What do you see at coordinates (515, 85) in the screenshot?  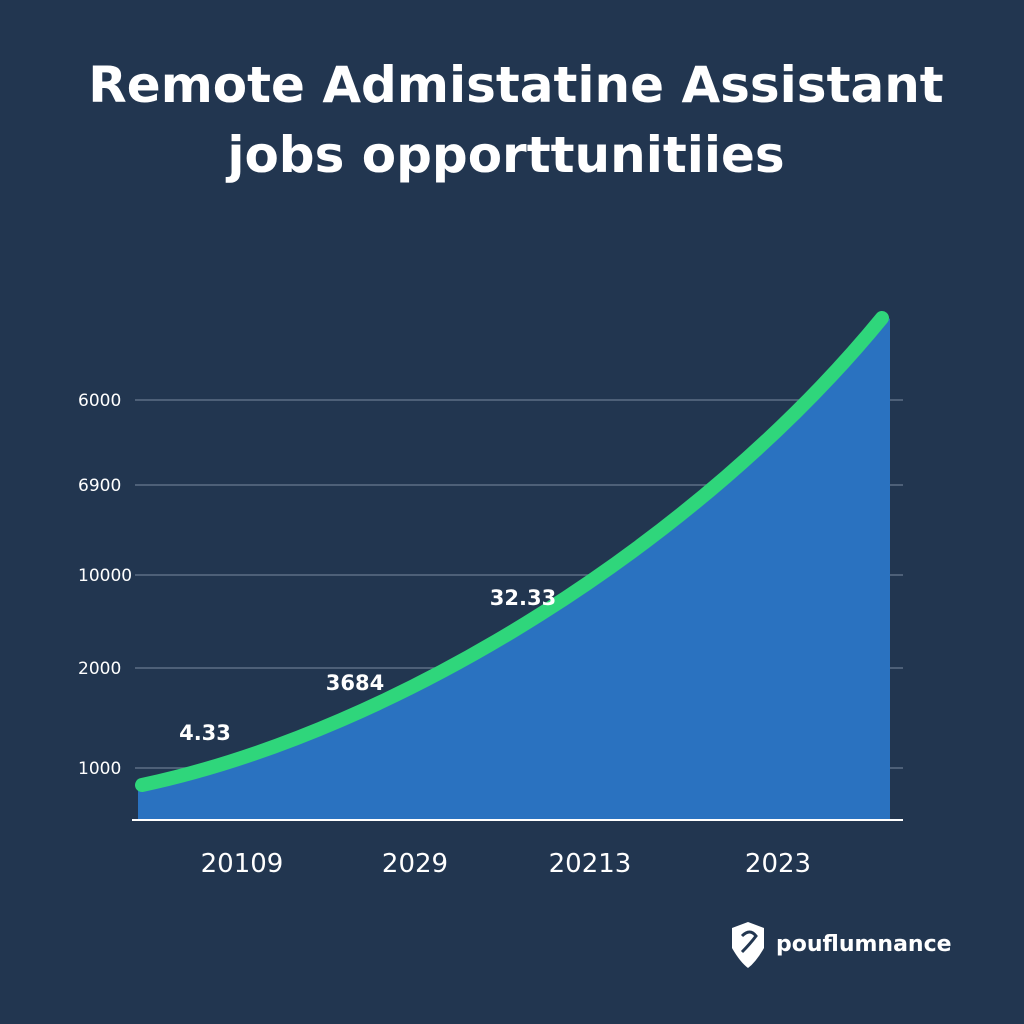 I see `chart-title: Remote Admistatine Assistant` at bounding box center [515, 85].